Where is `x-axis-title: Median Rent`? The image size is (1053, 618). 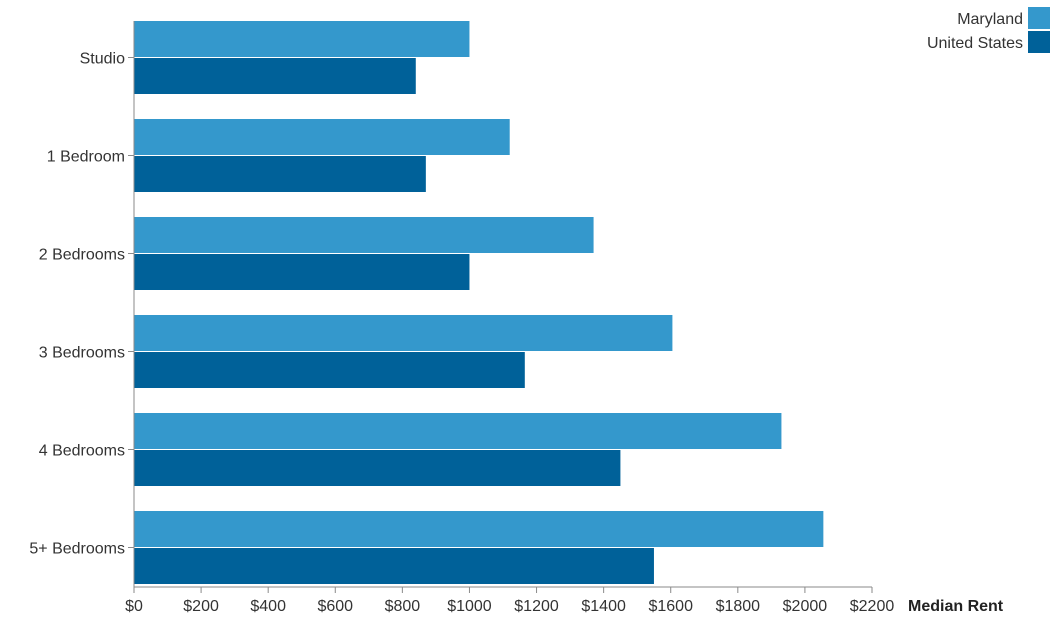 x-axis-title: Median Rent is located at coordinates (956, 606).